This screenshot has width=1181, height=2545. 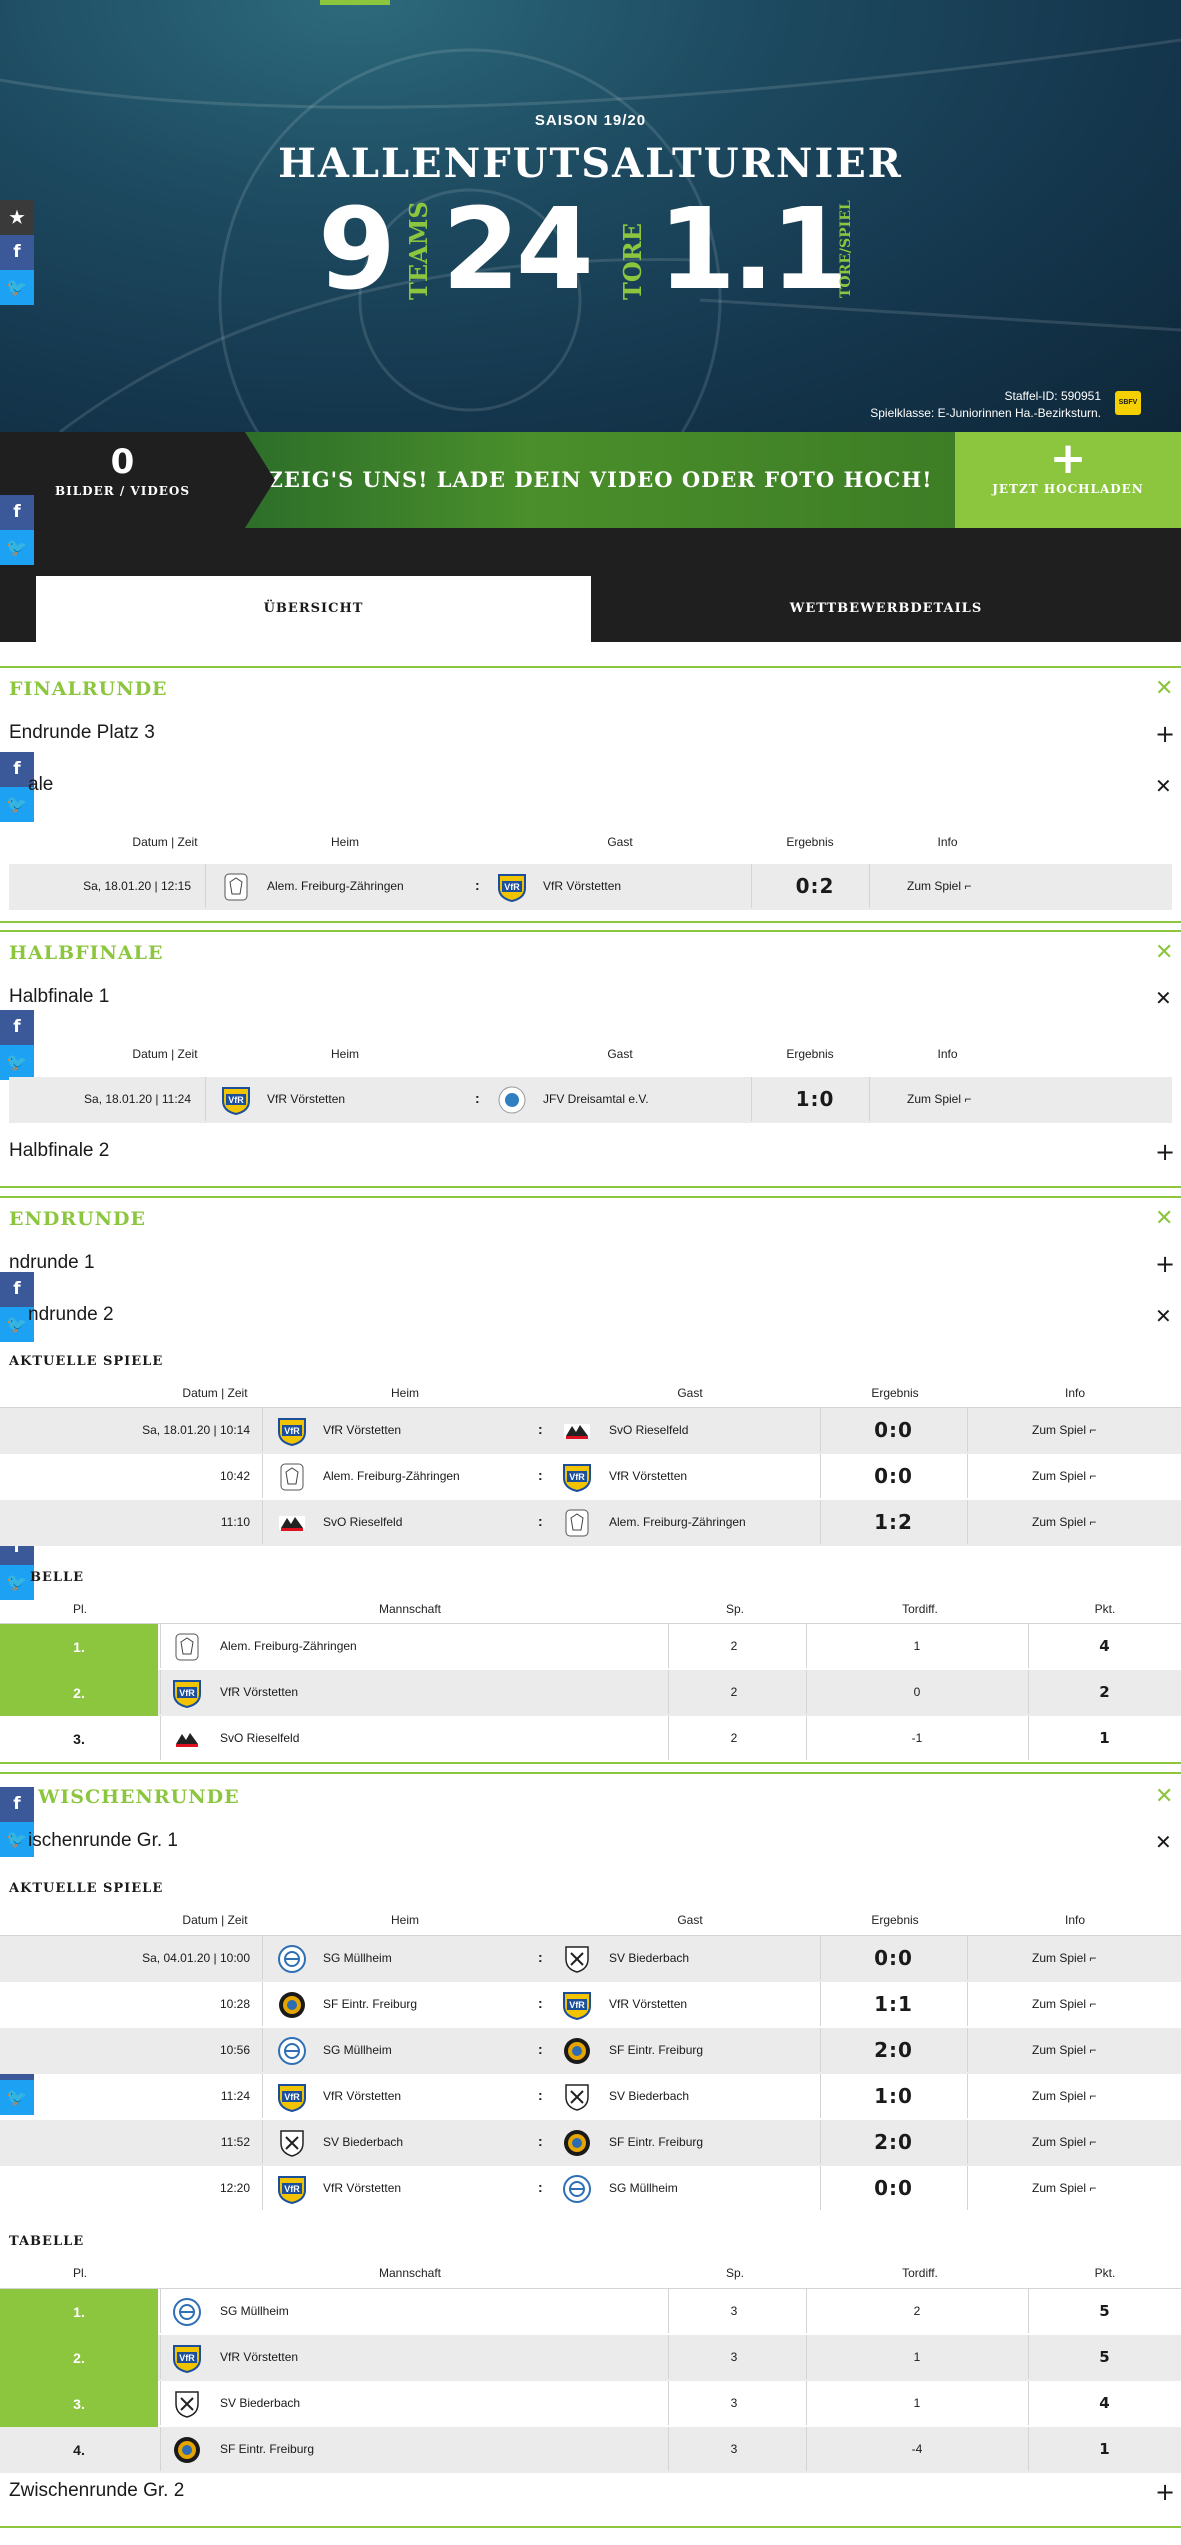 I want to click on team-name: SV Biederbach, so click(x=260, y=2403).